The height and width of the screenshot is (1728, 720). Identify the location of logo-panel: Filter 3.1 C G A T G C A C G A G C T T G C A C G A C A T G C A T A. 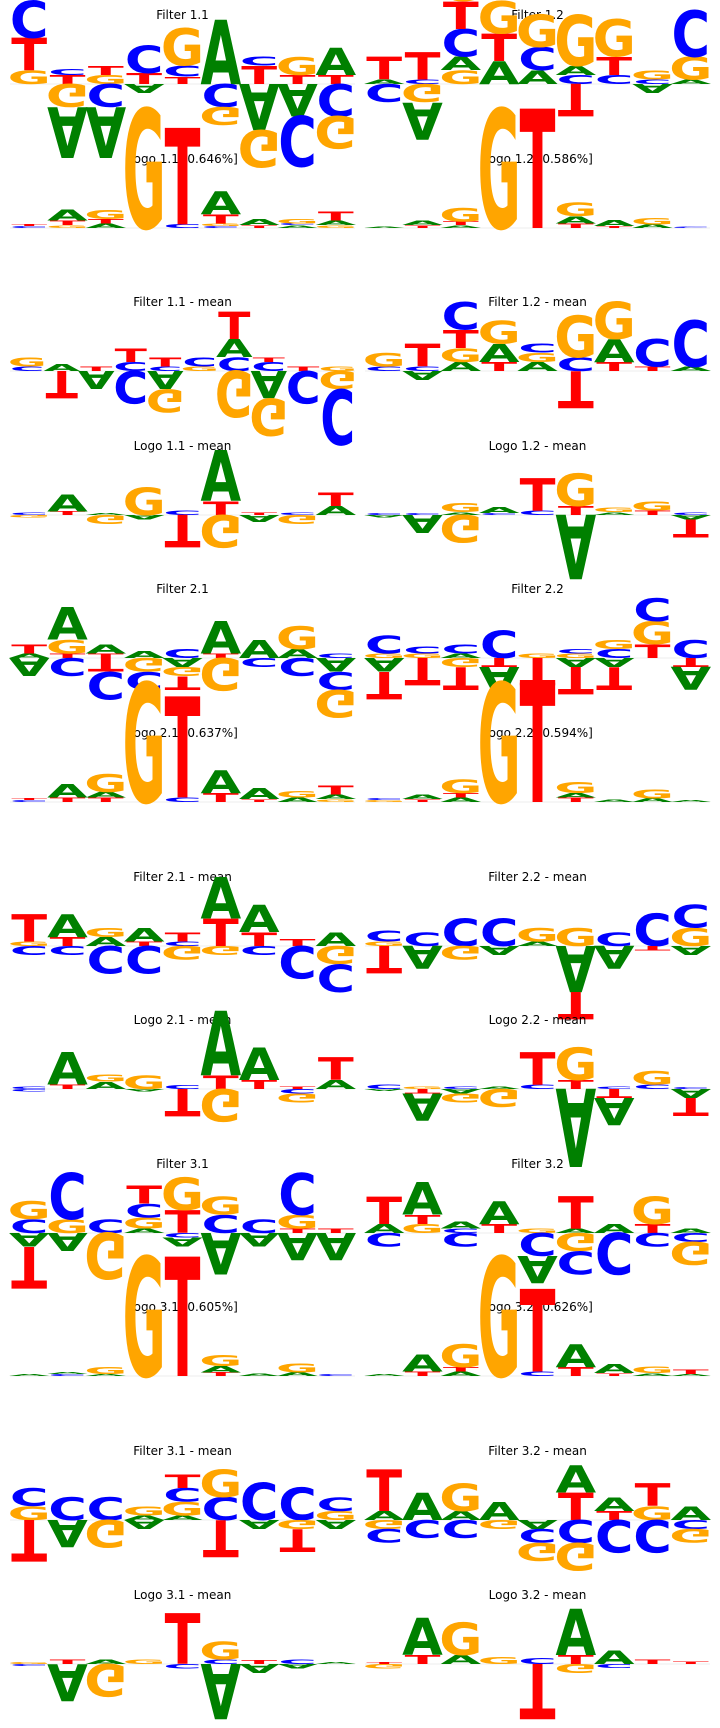
(182, 1225).